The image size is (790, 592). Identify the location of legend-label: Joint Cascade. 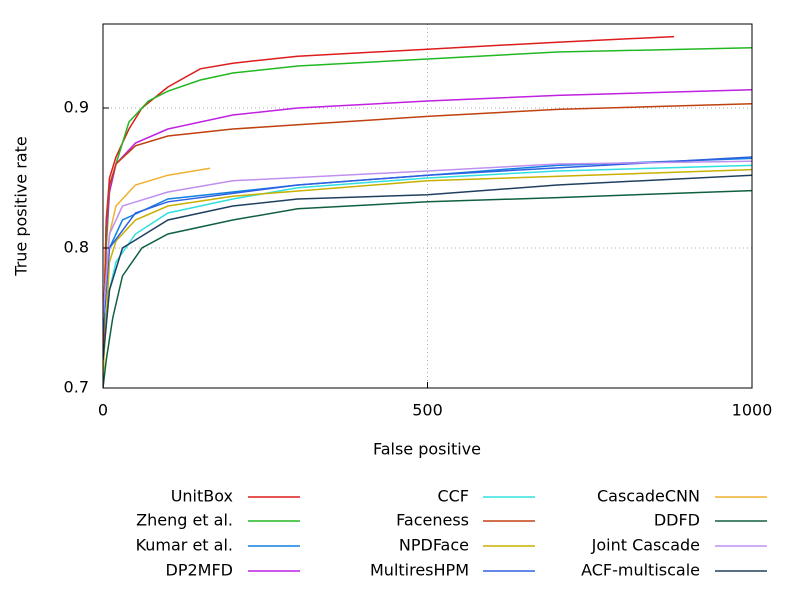
(645, 545).